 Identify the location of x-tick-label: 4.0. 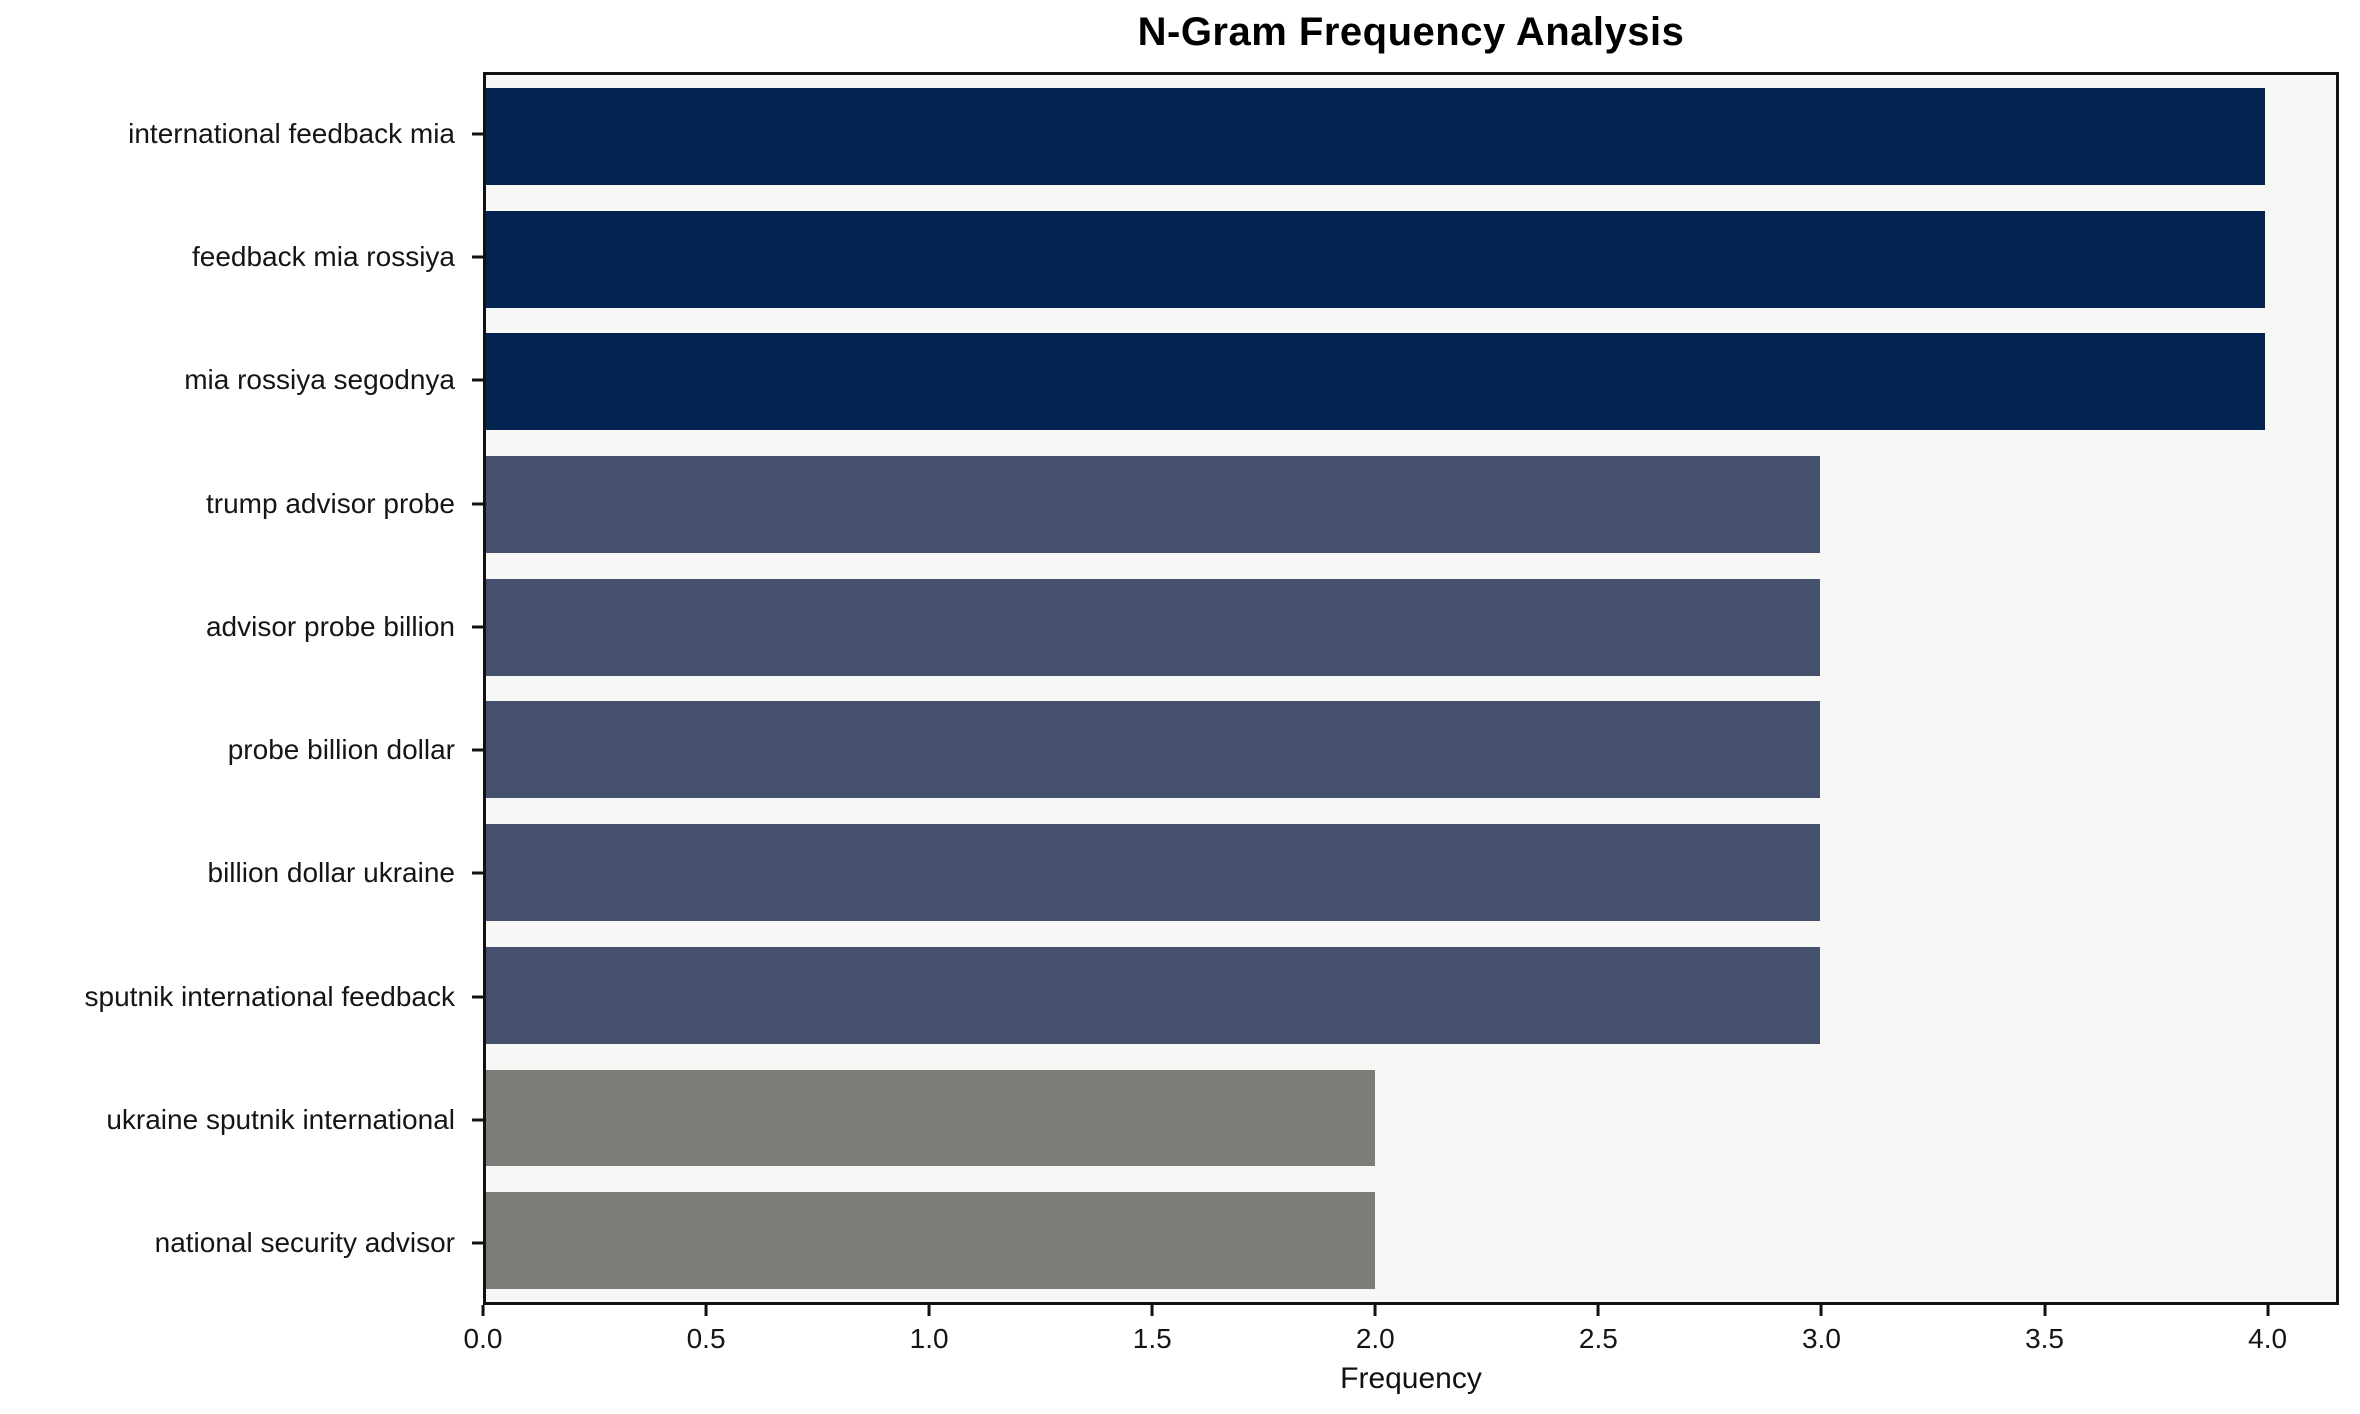
(2268, 1338).